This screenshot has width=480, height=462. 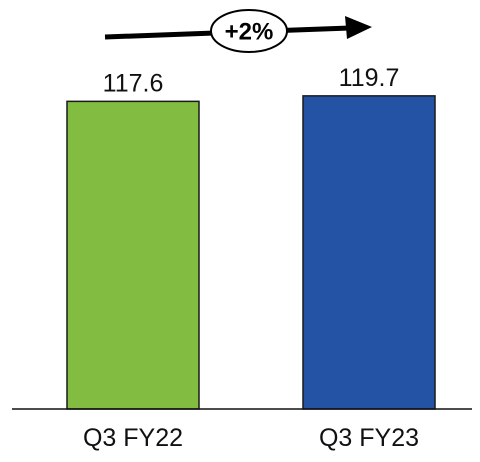 I want to click on x-tick-label: Q3 FY23, so click(x=369, y=438).